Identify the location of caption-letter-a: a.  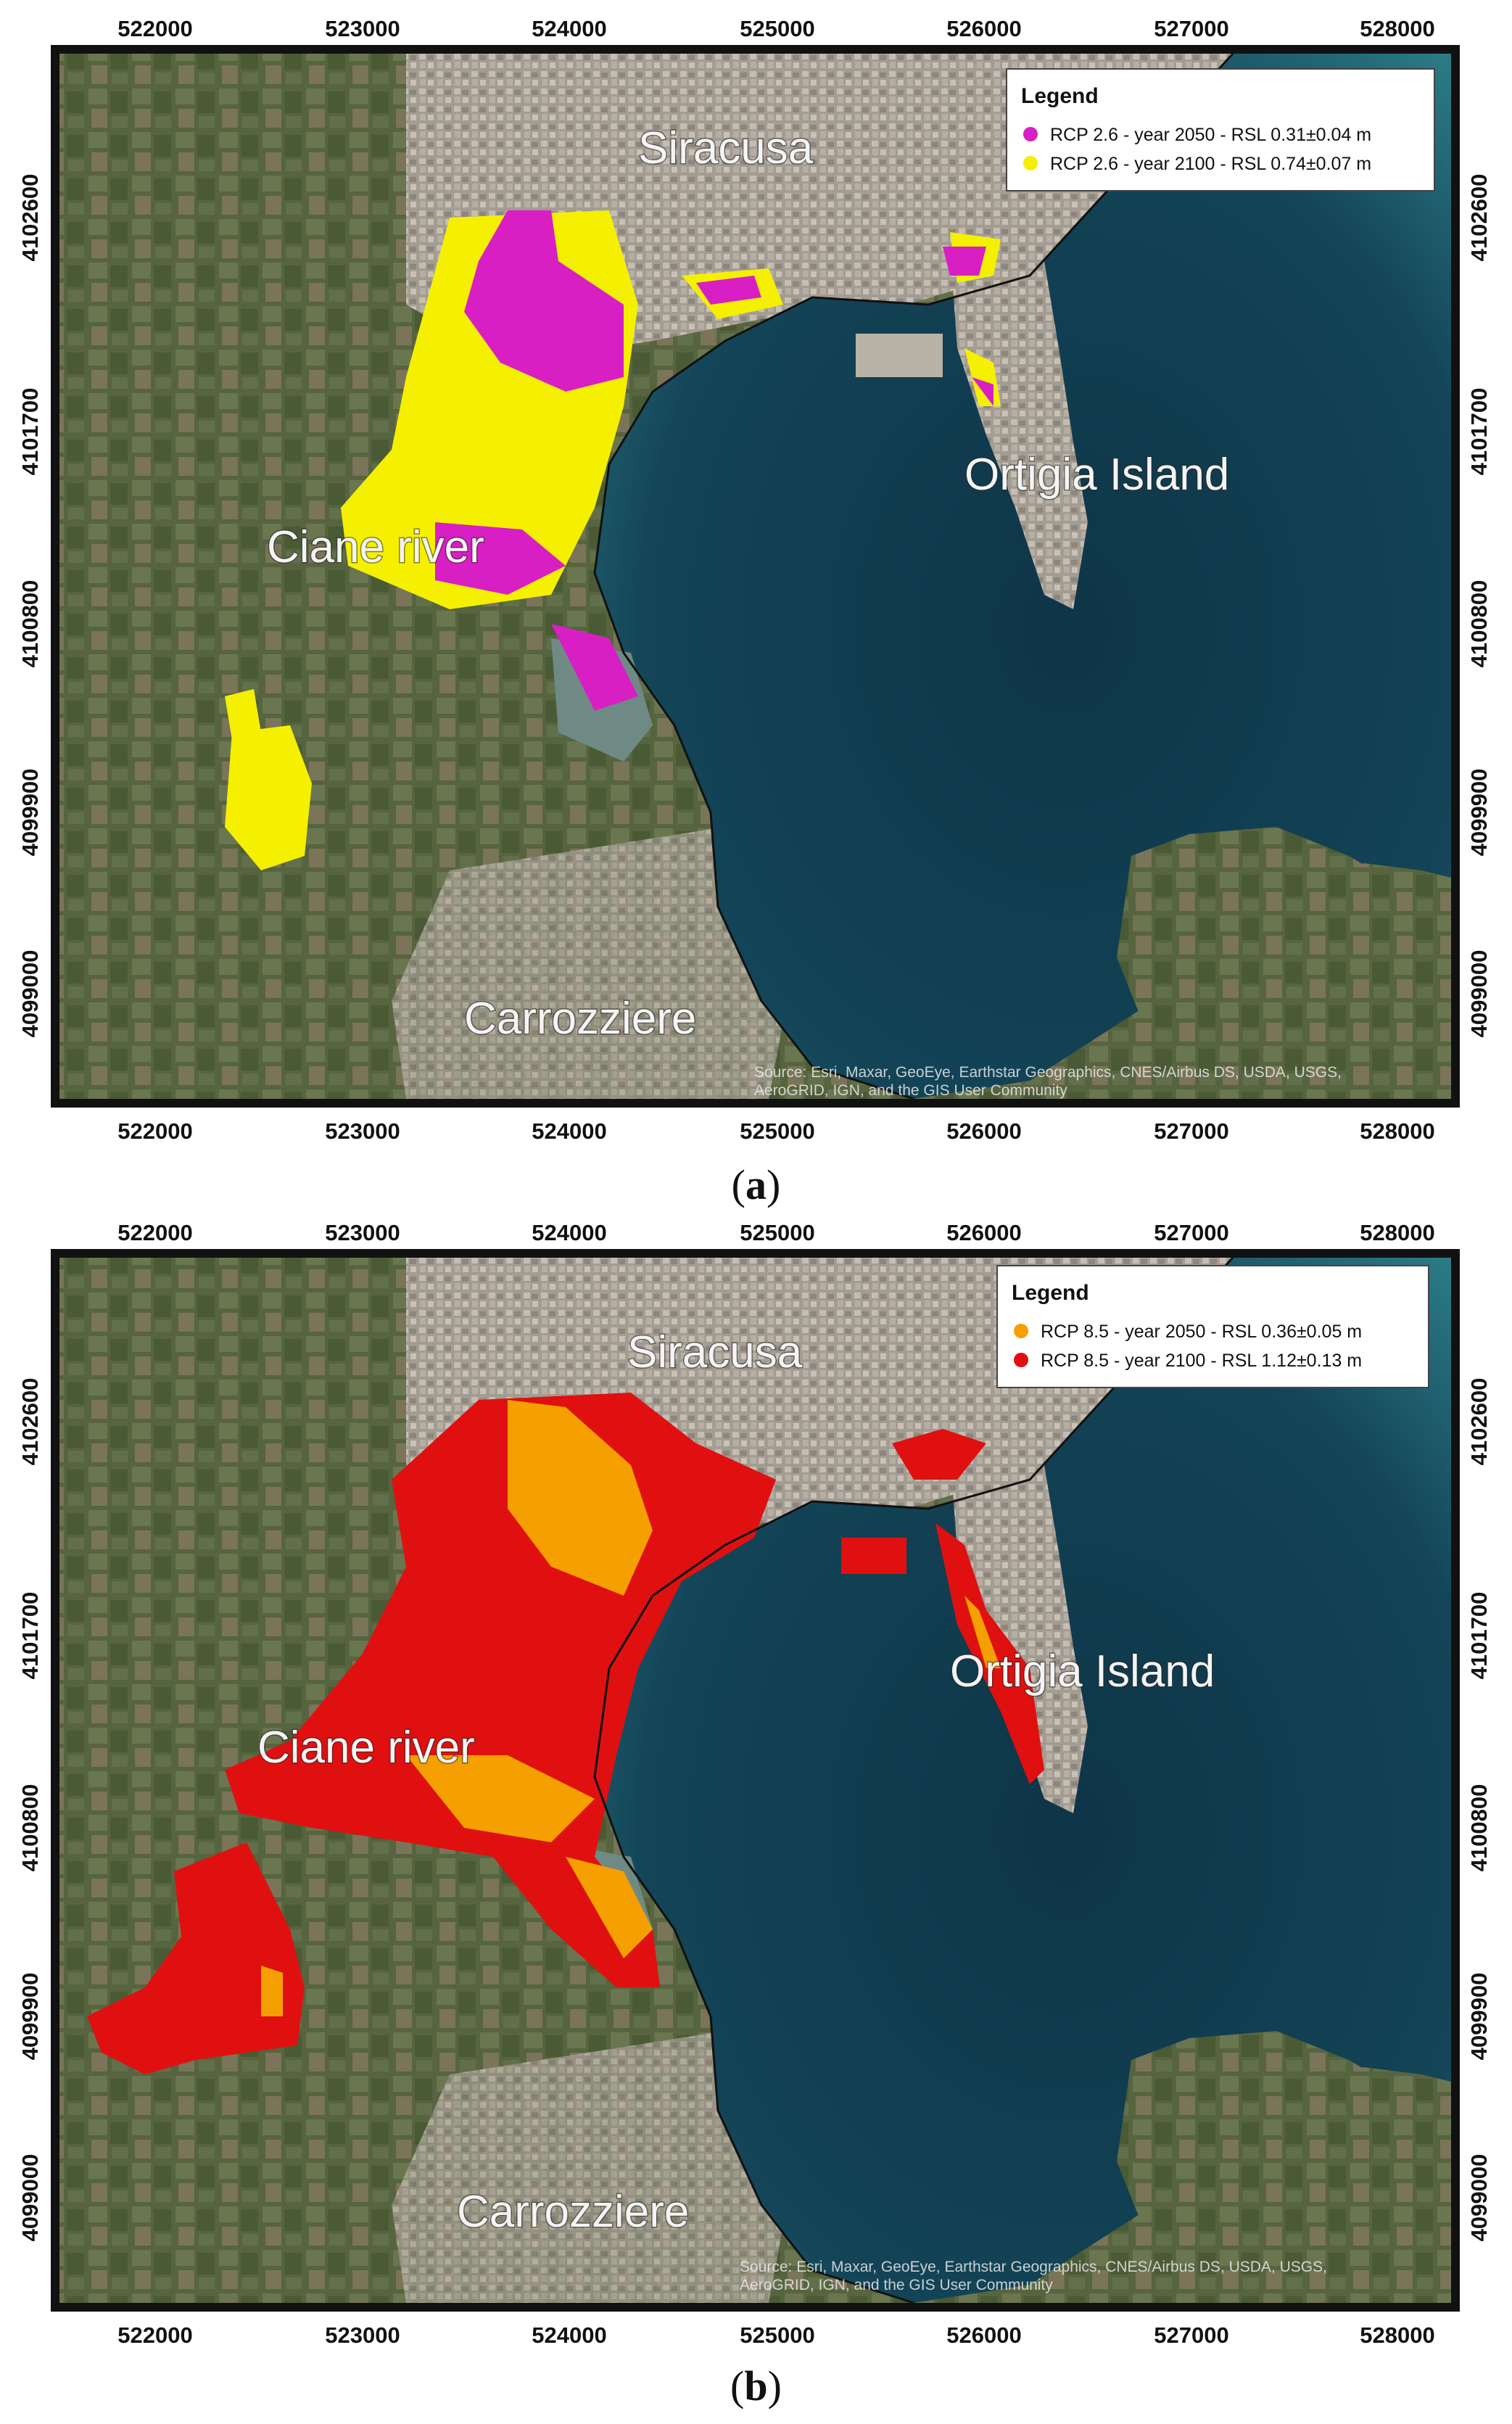
(756, 1184).